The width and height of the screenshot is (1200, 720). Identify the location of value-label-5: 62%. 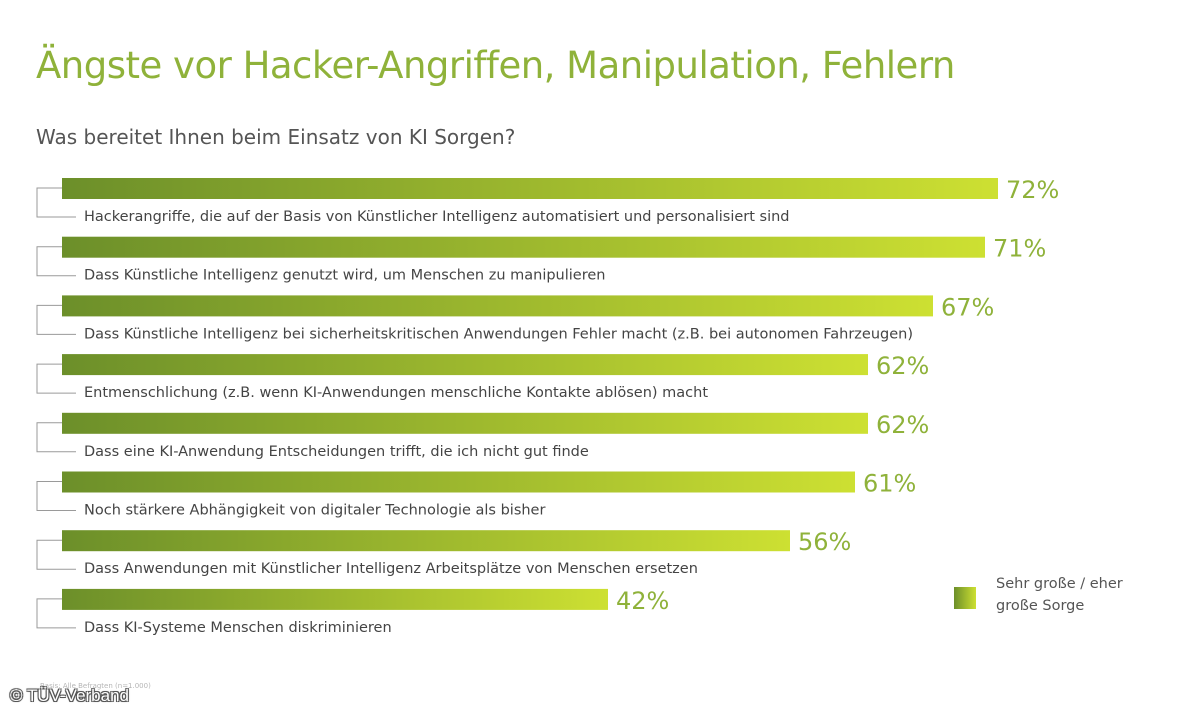
(902, 425).